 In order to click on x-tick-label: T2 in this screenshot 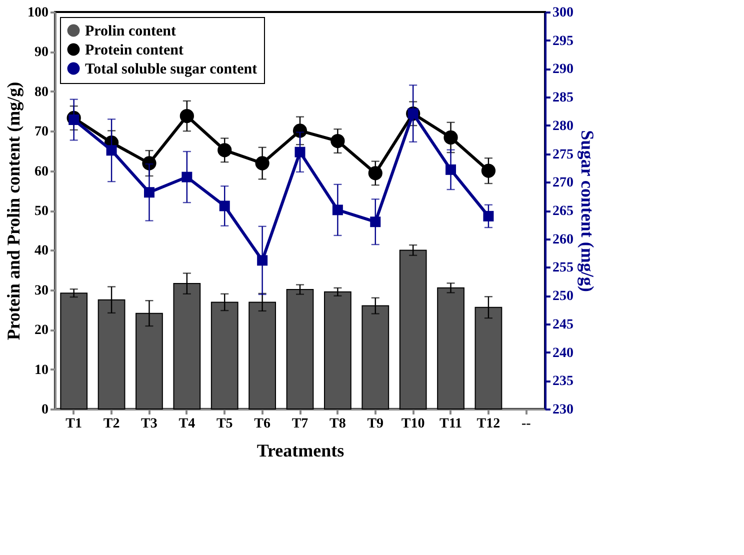, I will do `click(111, 424)`.